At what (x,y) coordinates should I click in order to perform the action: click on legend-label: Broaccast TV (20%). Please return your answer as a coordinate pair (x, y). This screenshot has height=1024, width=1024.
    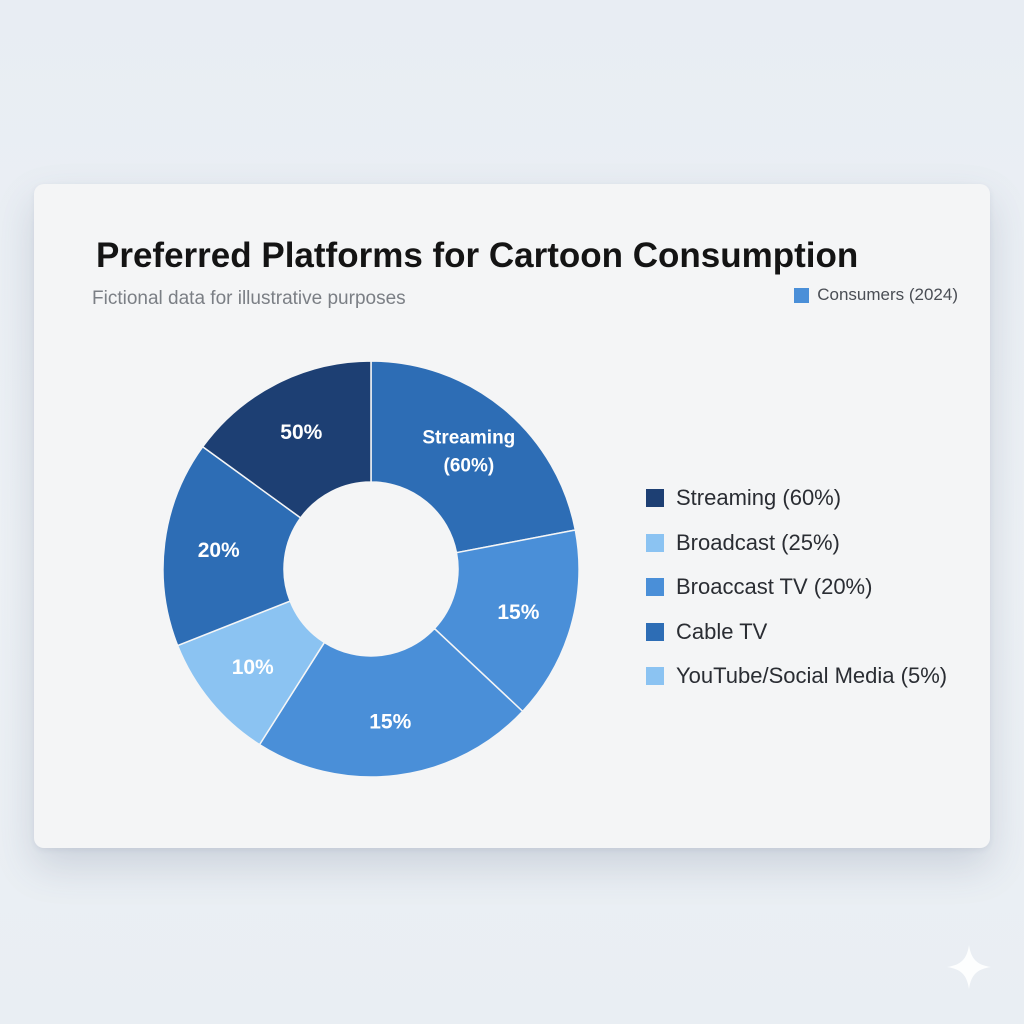
    Looking at the image, I should click on (774, 587).